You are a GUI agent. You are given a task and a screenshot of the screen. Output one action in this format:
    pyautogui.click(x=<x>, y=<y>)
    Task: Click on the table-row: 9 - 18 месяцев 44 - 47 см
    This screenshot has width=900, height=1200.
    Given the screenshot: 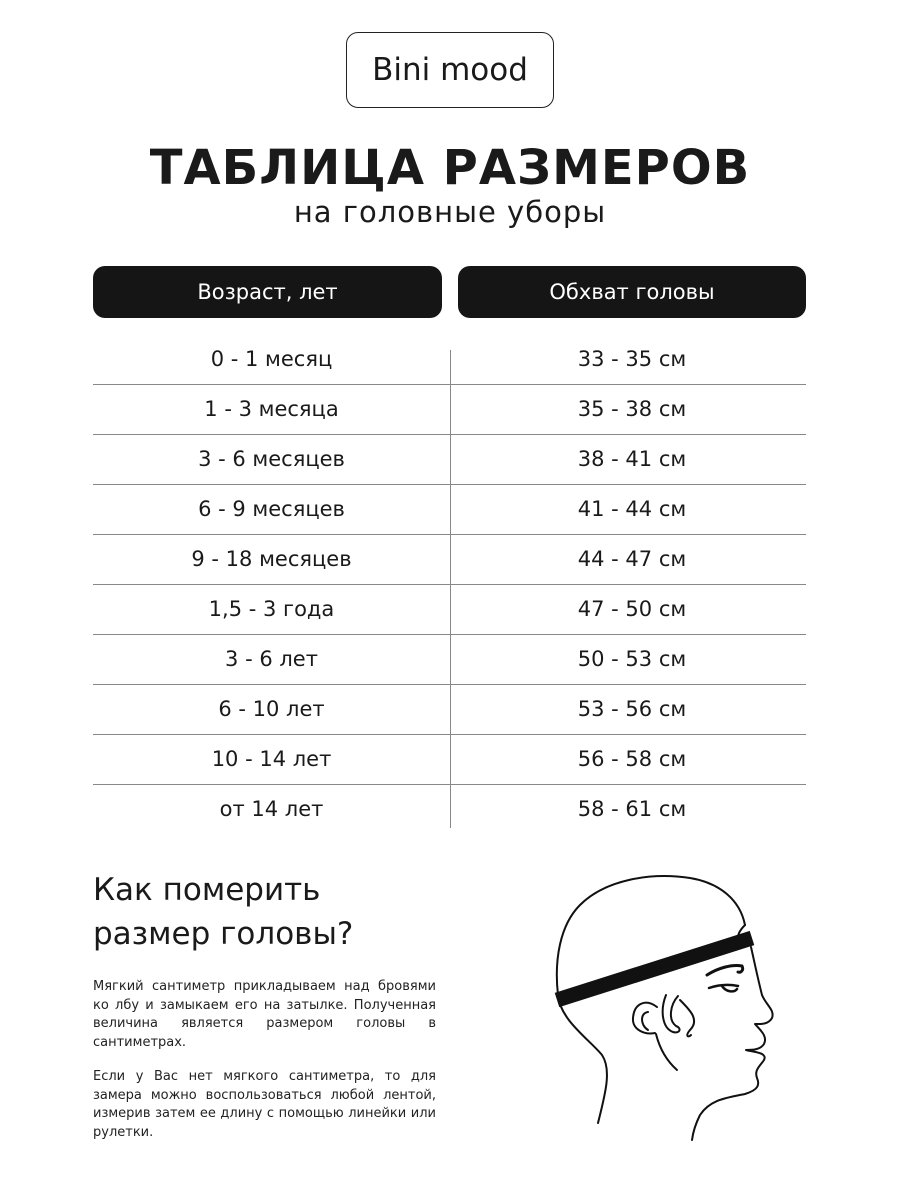 What is the action you would take?
    pyautogui.click(x=449, y=560)
    